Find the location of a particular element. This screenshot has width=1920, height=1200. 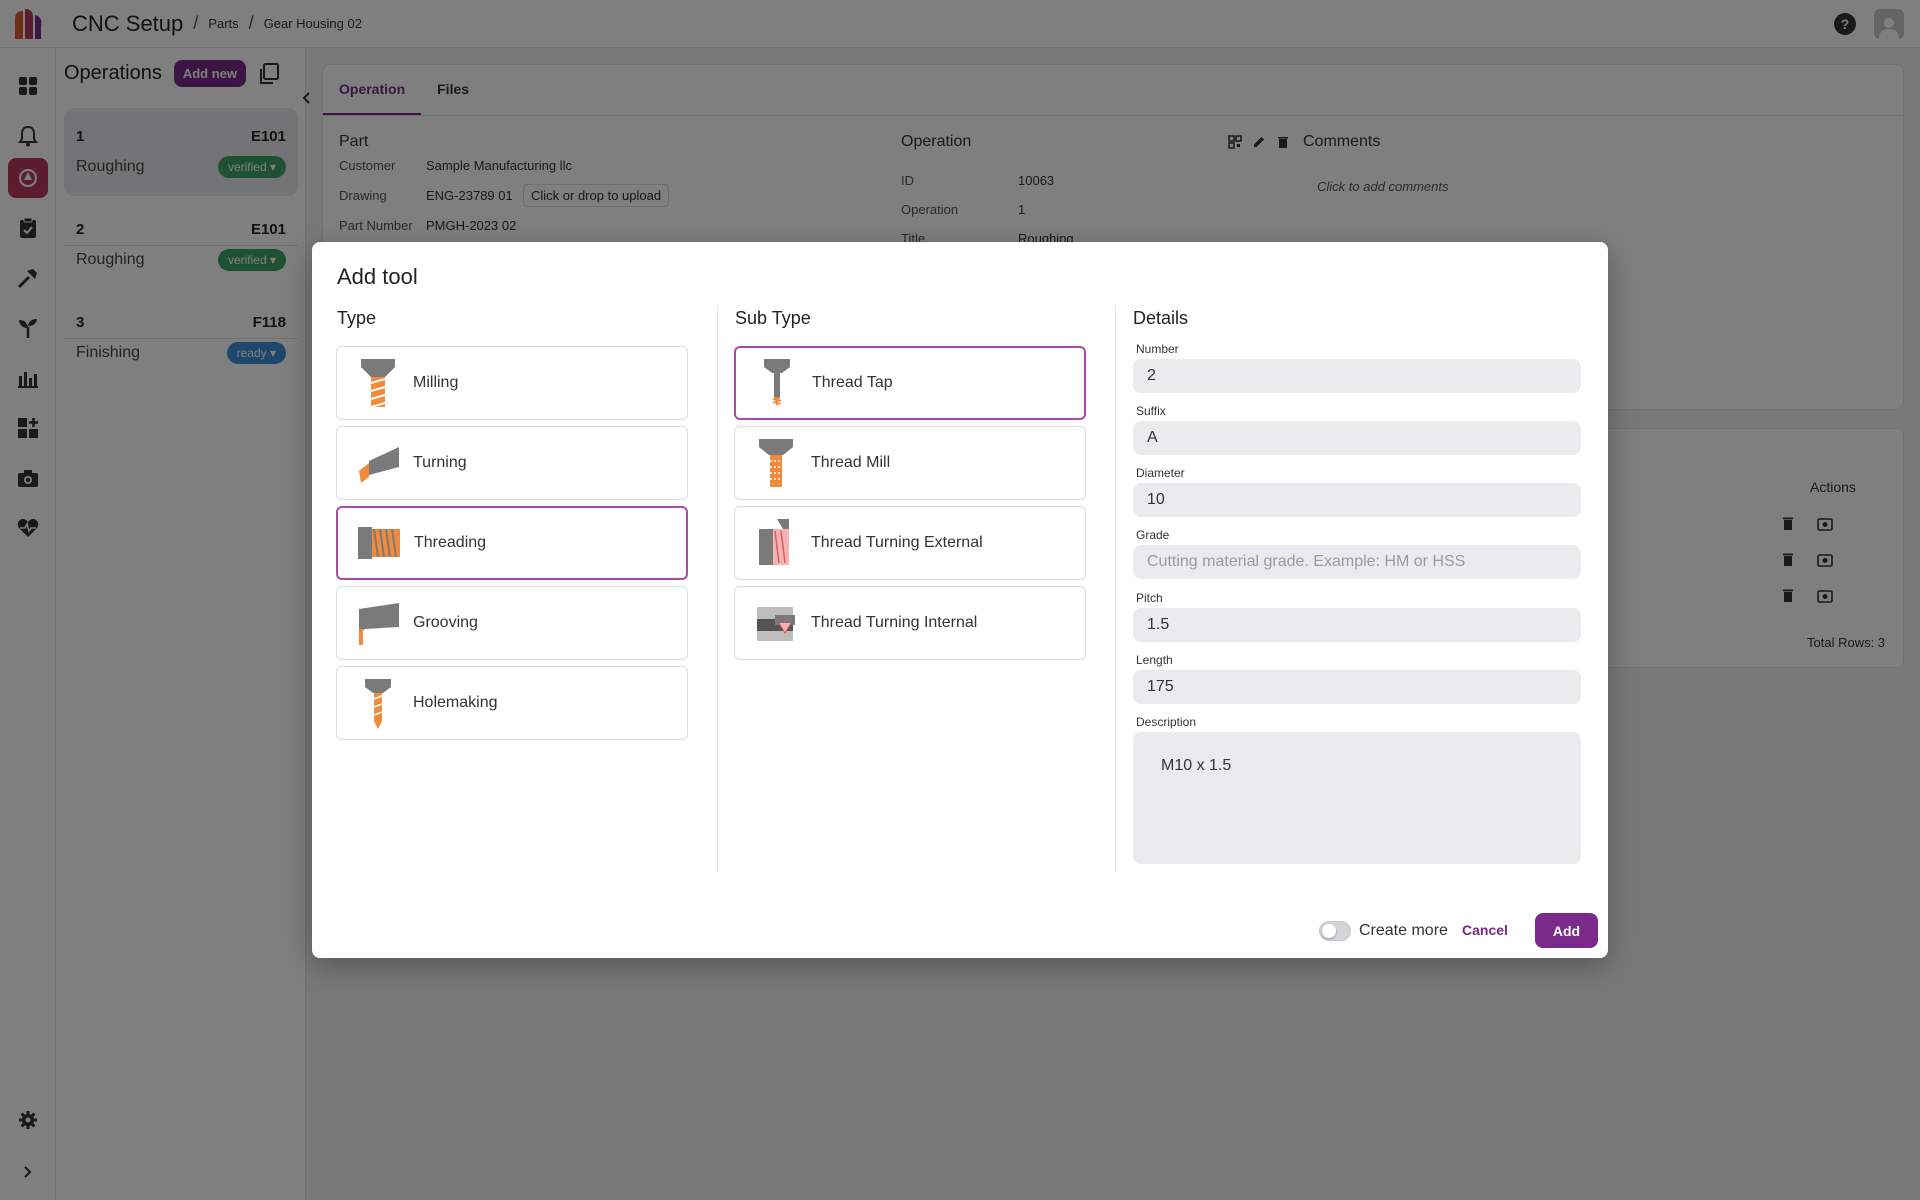

subtype-option-label: Thread Turning Internal is located at coordinates (894, 622).